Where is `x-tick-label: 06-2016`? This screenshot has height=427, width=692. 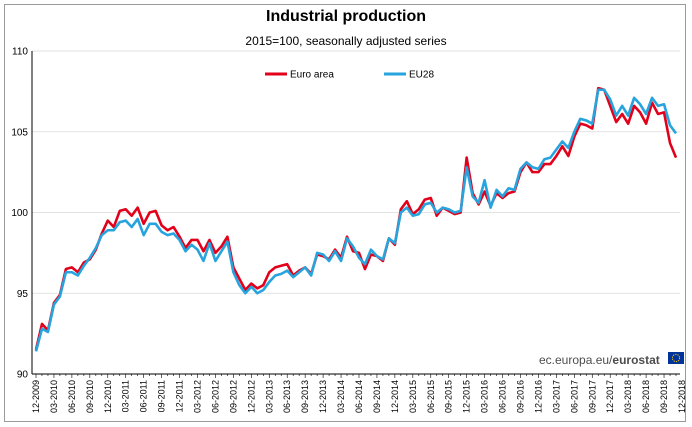
x-tick-label: 06-2016 is located at coordinates (503, 396).